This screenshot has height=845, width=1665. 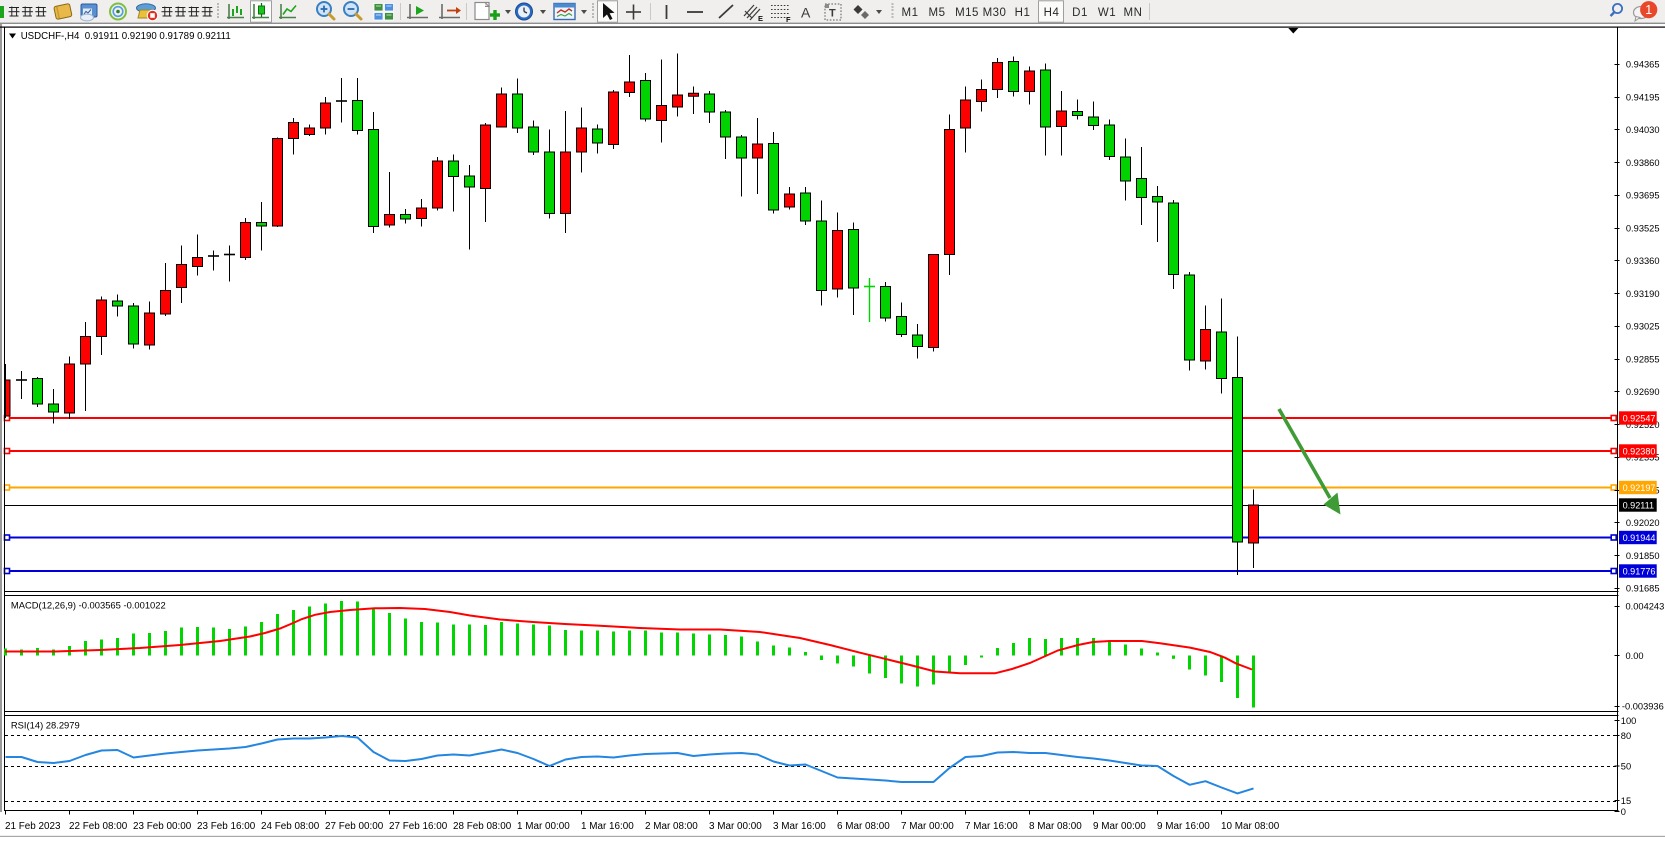 I want to click on svg-text: 0.93525, so click(x=1643, y=228).